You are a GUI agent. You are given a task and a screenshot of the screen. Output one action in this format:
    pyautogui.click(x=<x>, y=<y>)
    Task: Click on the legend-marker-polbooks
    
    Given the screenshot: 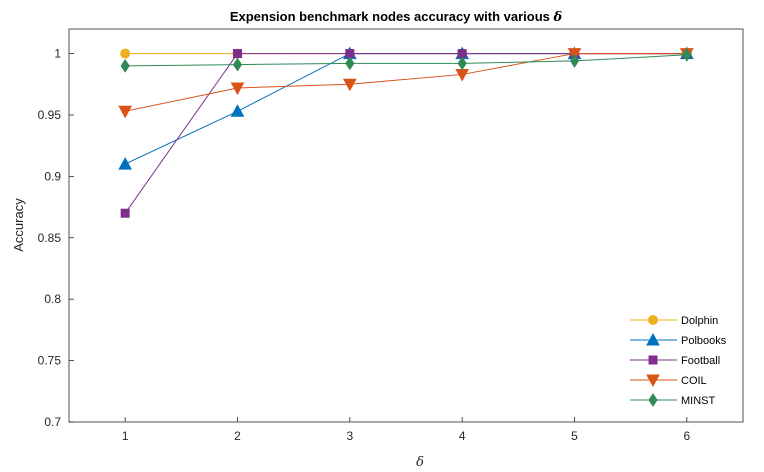 What is the action you would take?
    pyautogui.click(x=653, y=339)
    